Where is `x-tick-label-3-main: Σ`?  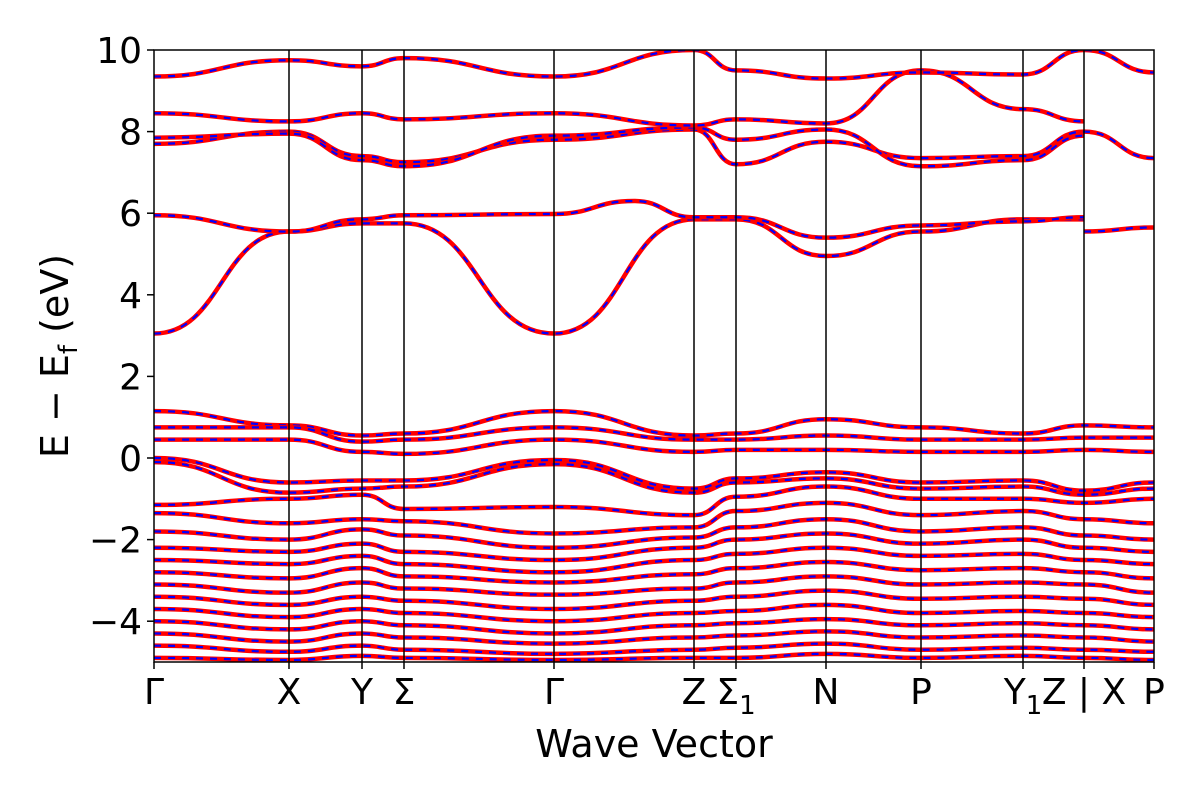
x-tick-label-3-main: Σ is located at coordinates (404, 692).